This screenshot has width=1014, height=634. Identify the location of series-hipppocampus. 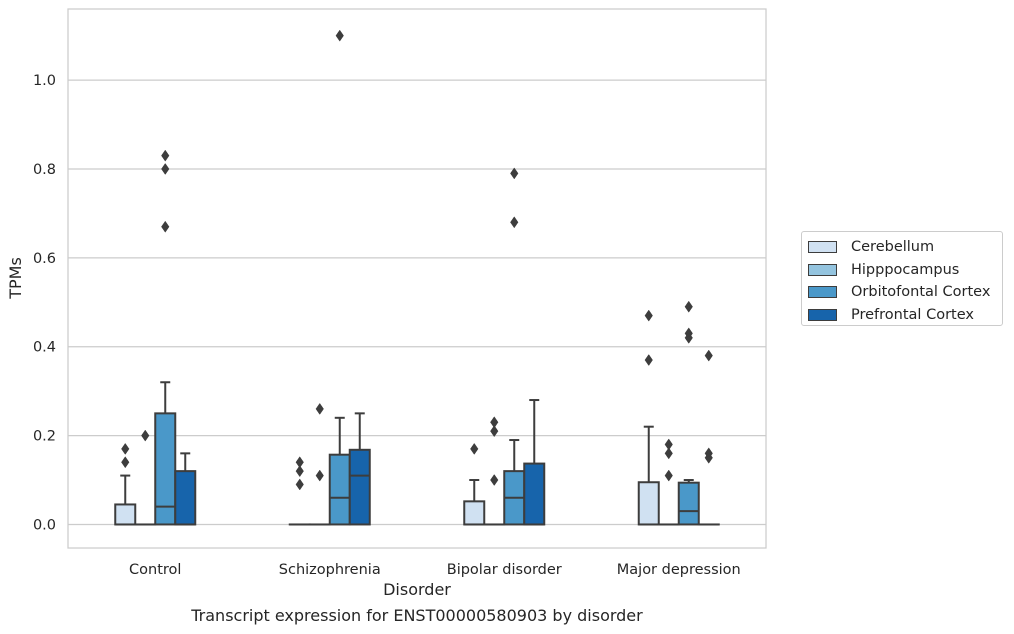
(407, 464).